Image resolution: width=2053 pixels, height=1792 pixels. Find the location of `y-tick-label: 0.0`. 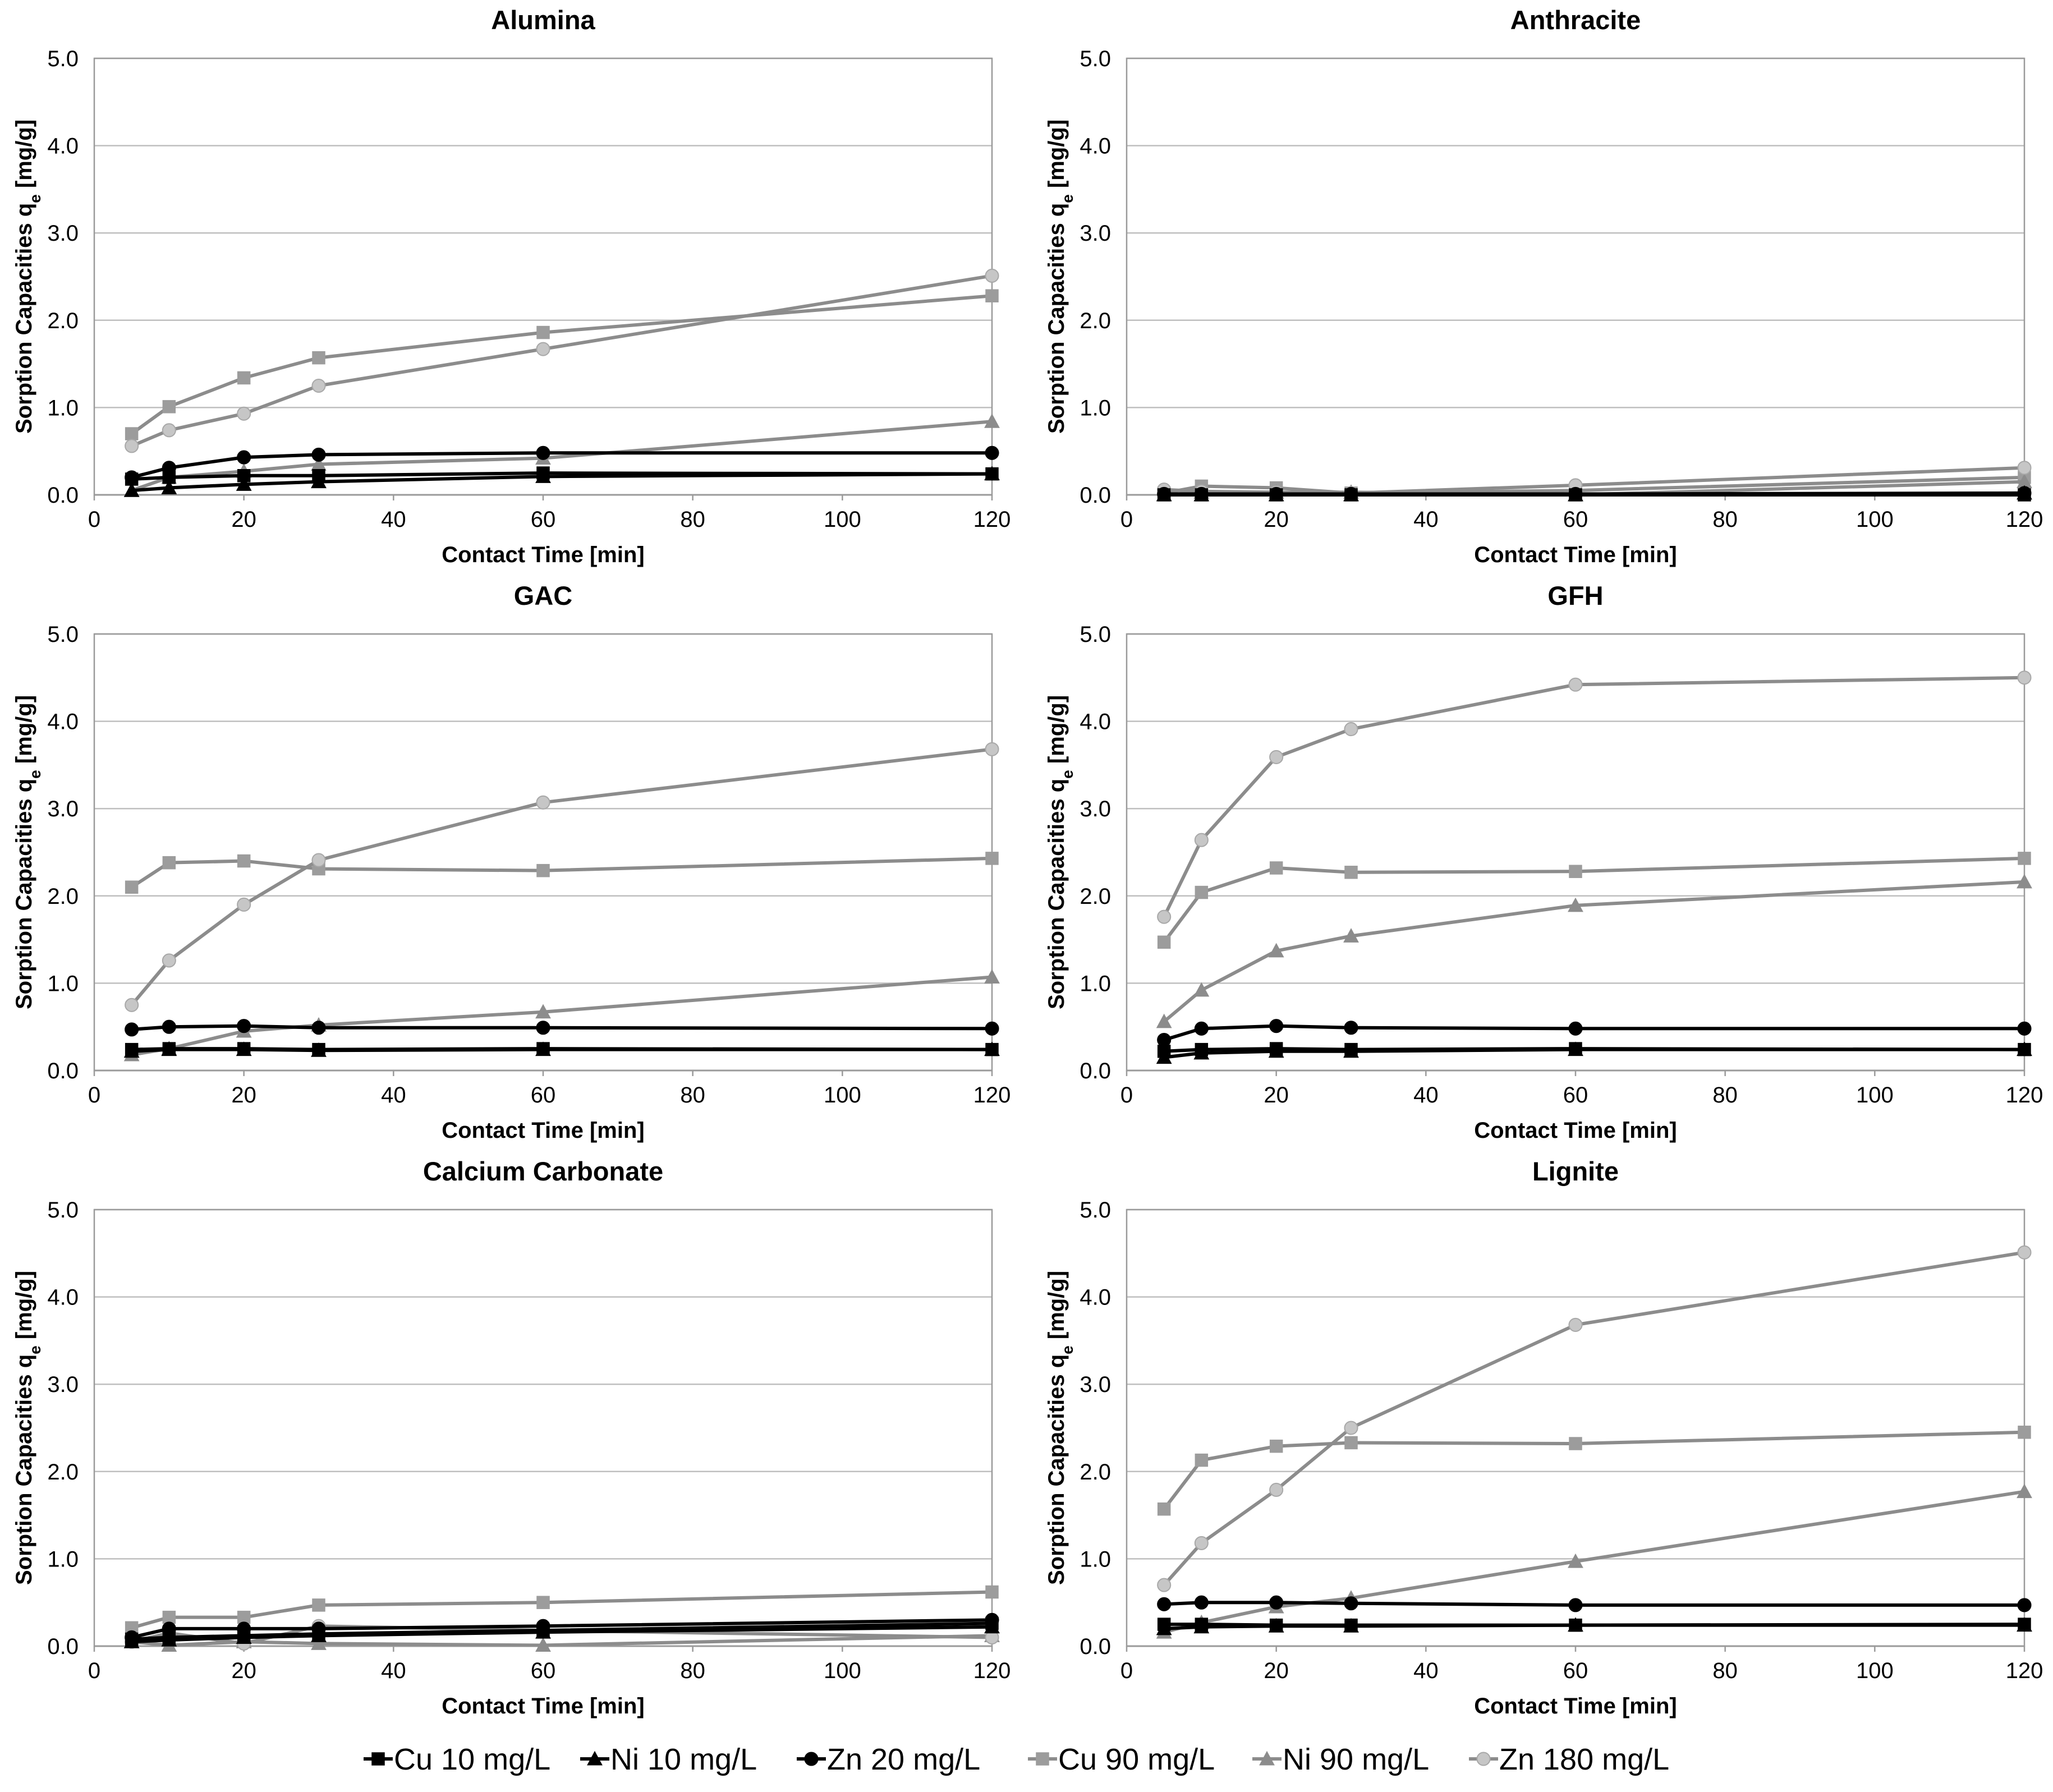

y-tick-label: 0.0 is located at coordinates (1095, 1646).